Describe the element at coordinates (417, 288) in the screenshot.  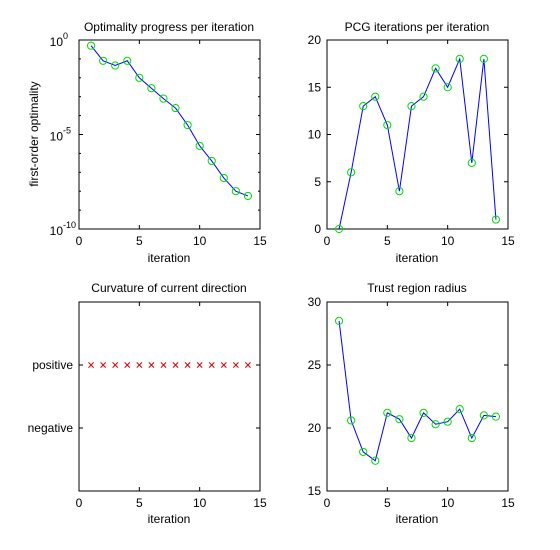
I see `subplot-title: Trust region radius` at that location.